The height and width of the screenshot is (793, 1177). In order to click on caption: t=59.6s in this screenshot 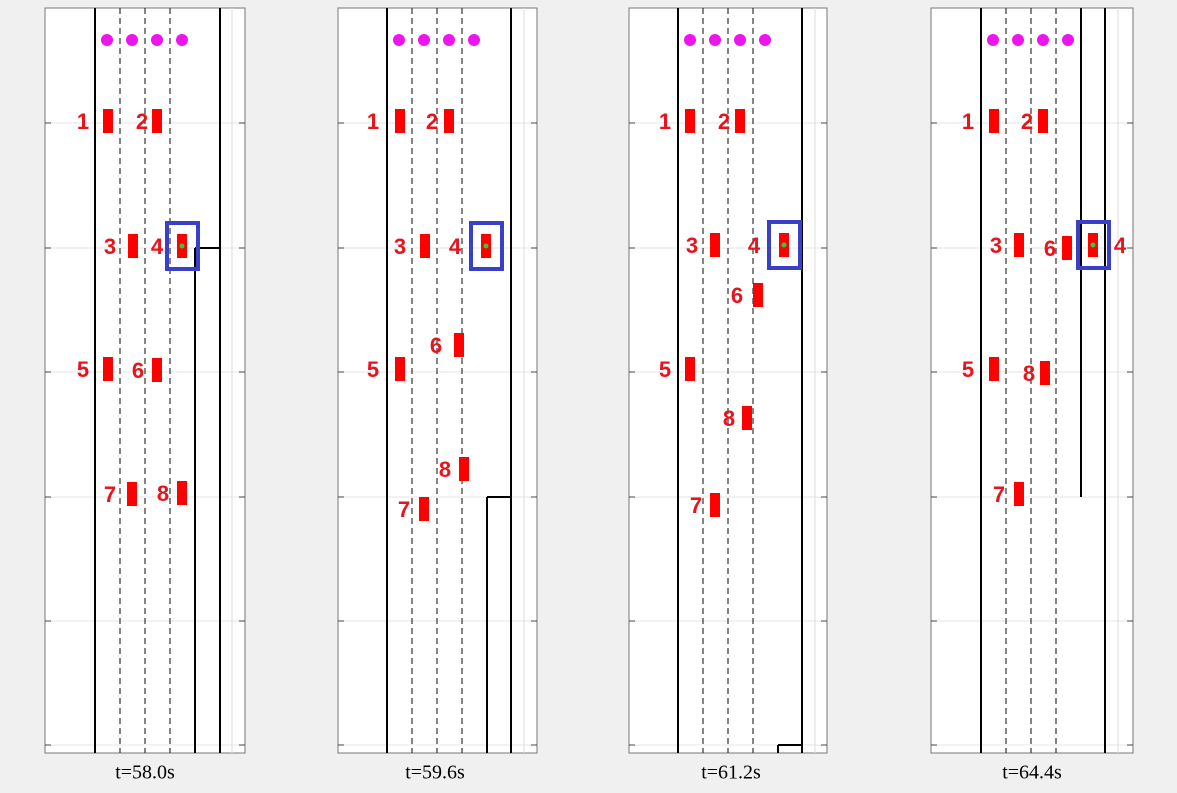, I will do `click(435, 773)`.